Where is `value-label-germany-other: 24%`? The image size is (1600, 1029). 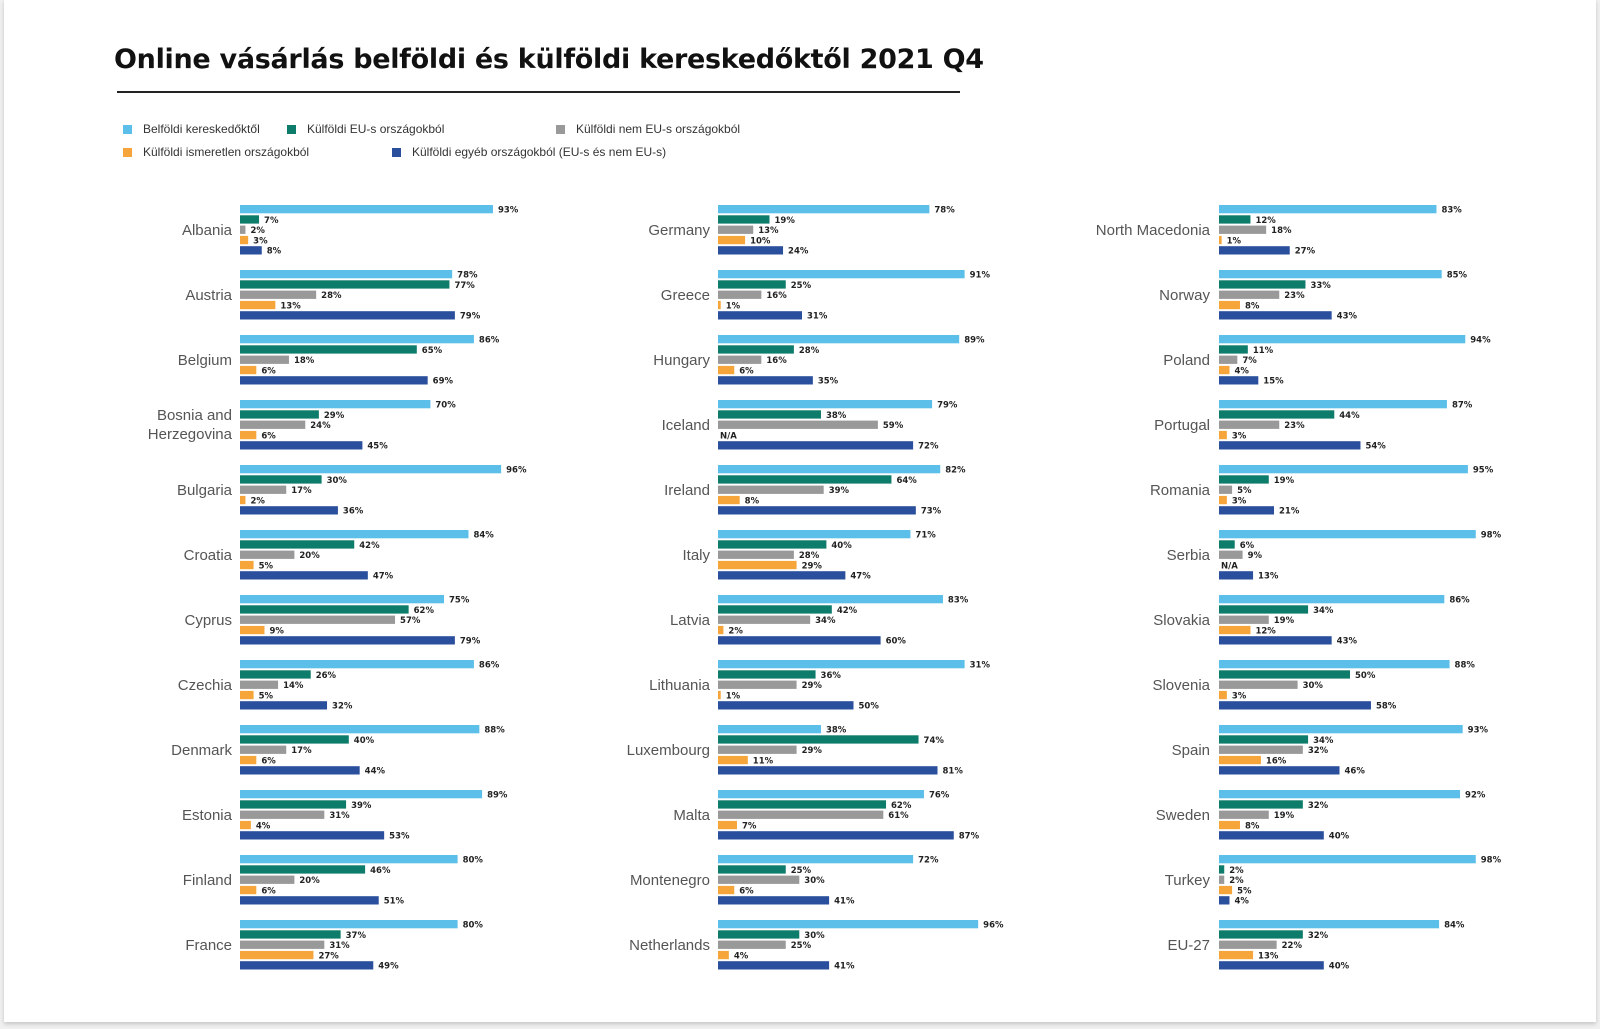 value-label-germany-other: 24% is located at coordinates (798, 252).